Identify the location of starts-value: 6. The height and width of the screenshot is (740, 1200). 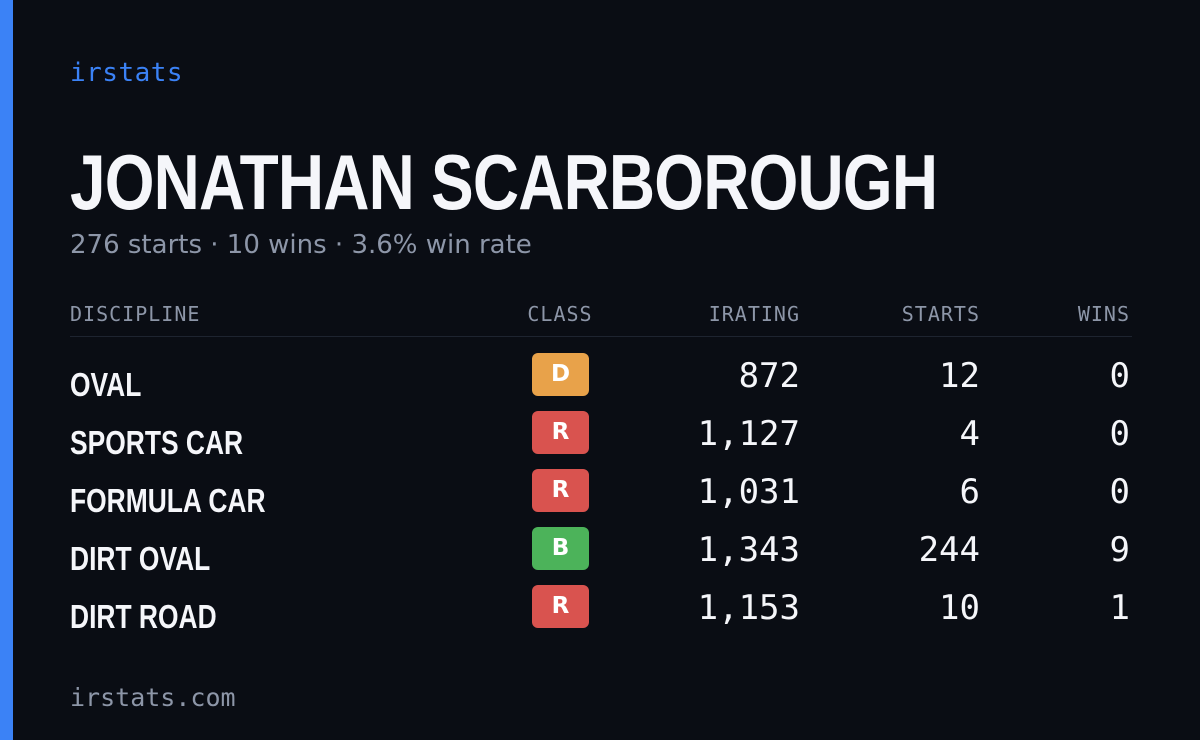
(969, 492).